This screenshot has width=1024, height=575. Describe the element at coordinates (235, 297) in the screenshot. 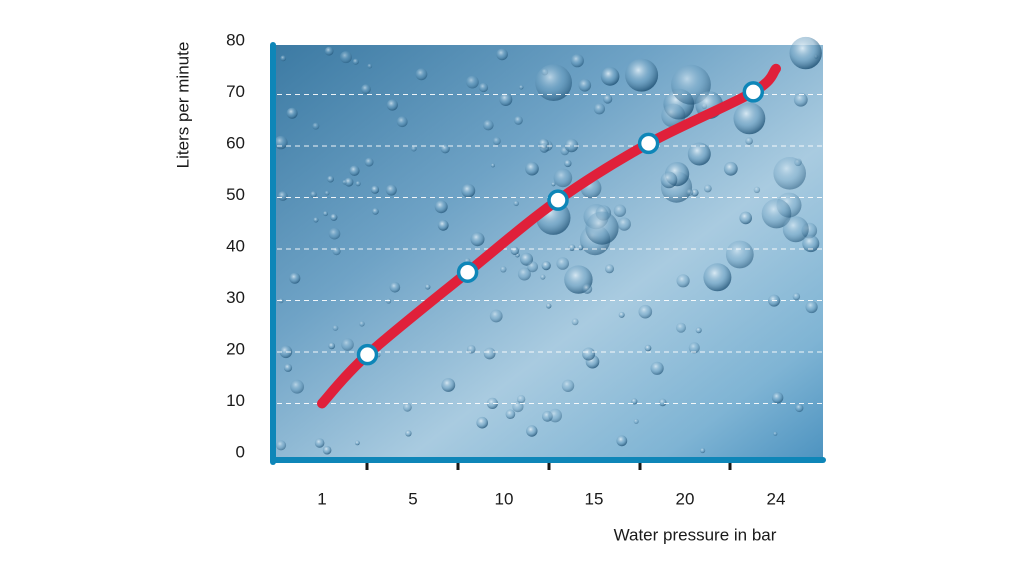

I see `y-tick-label: 30` at that location.